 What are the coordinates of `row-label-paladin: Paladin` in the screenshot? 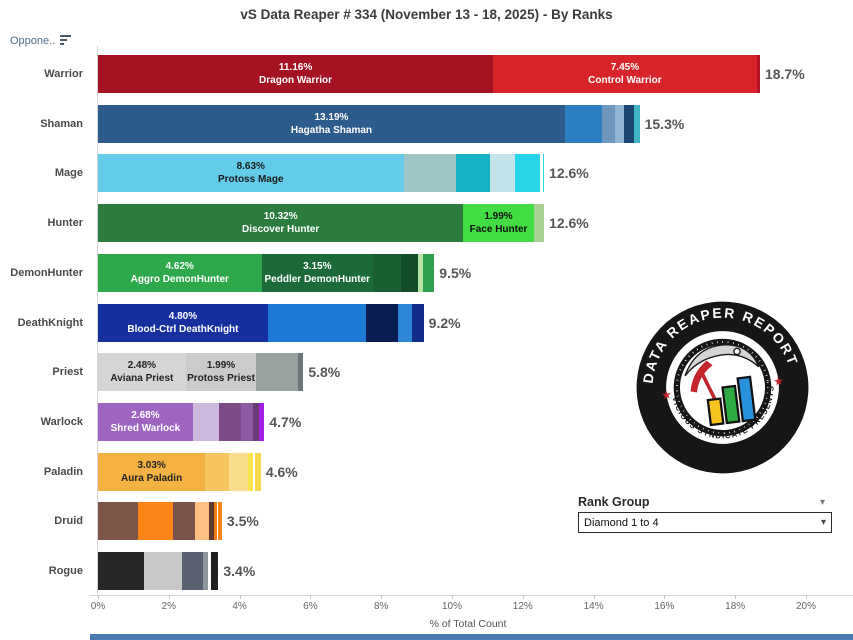 It's located at (63, 472).